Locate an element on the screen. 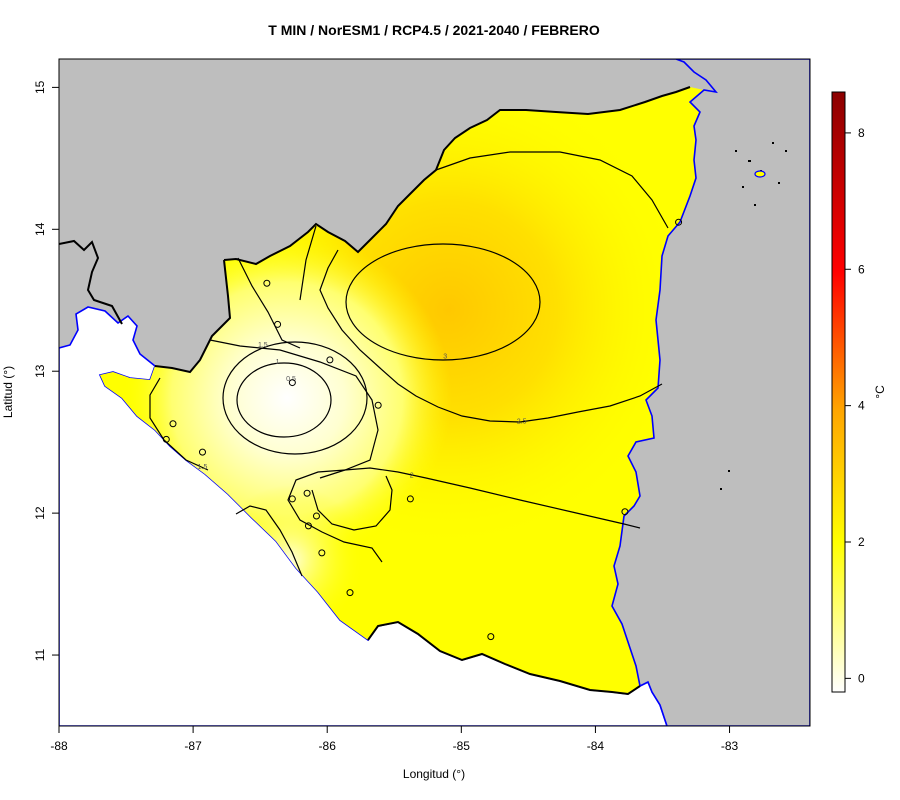  contour-1-ring is located at coordinates (295, 398).